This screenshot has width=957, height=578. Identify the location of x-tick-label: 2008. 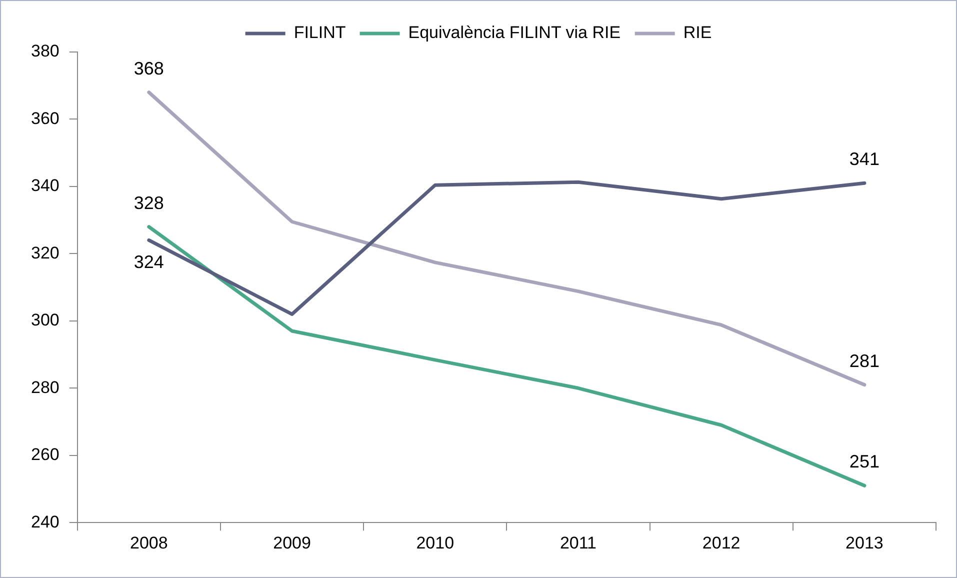
(149, 542).